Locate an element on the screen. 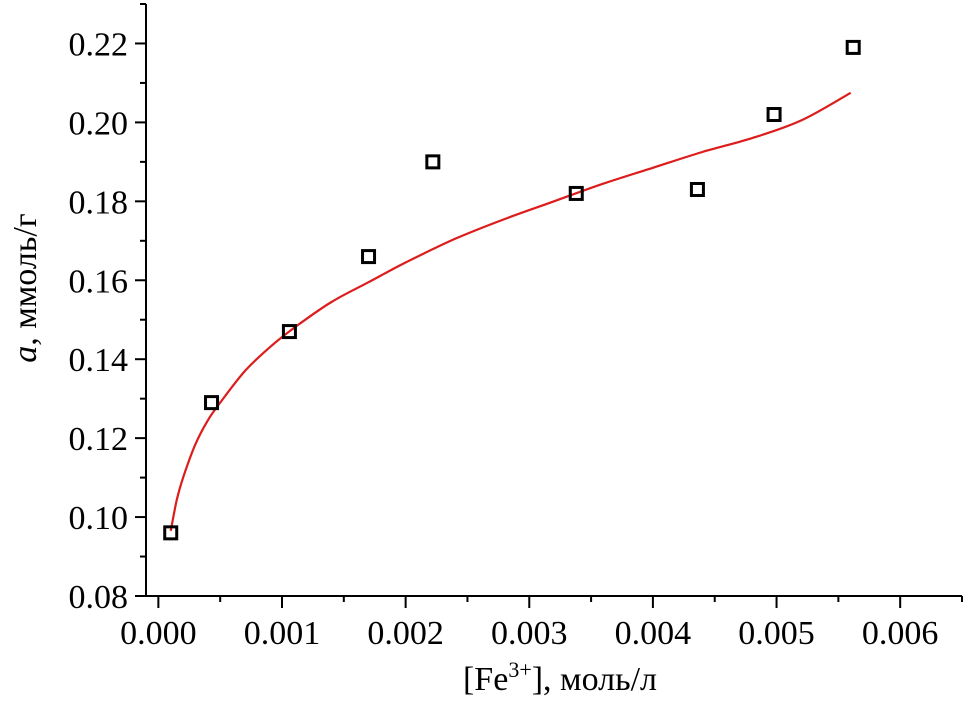 This screenshot has width=971, height=701. y-ticks: 0.08 0.10 0.12 0.14 0.16 0.18 0.20 0.22 is located at coordinates (107, 309).